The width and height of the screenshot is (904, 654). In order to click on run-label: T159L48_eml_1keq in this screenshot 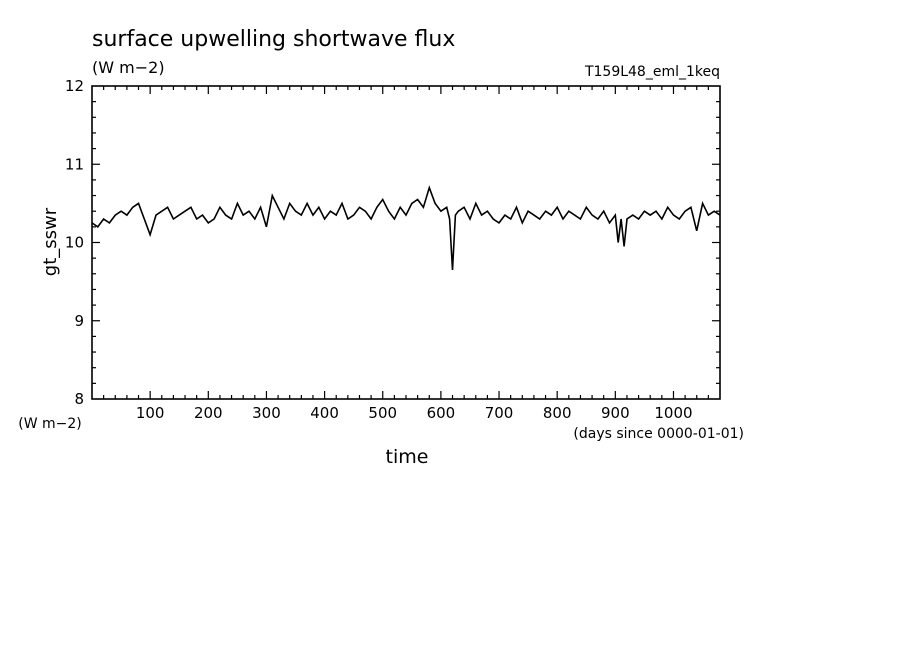, I will do `click(652, 72)`.